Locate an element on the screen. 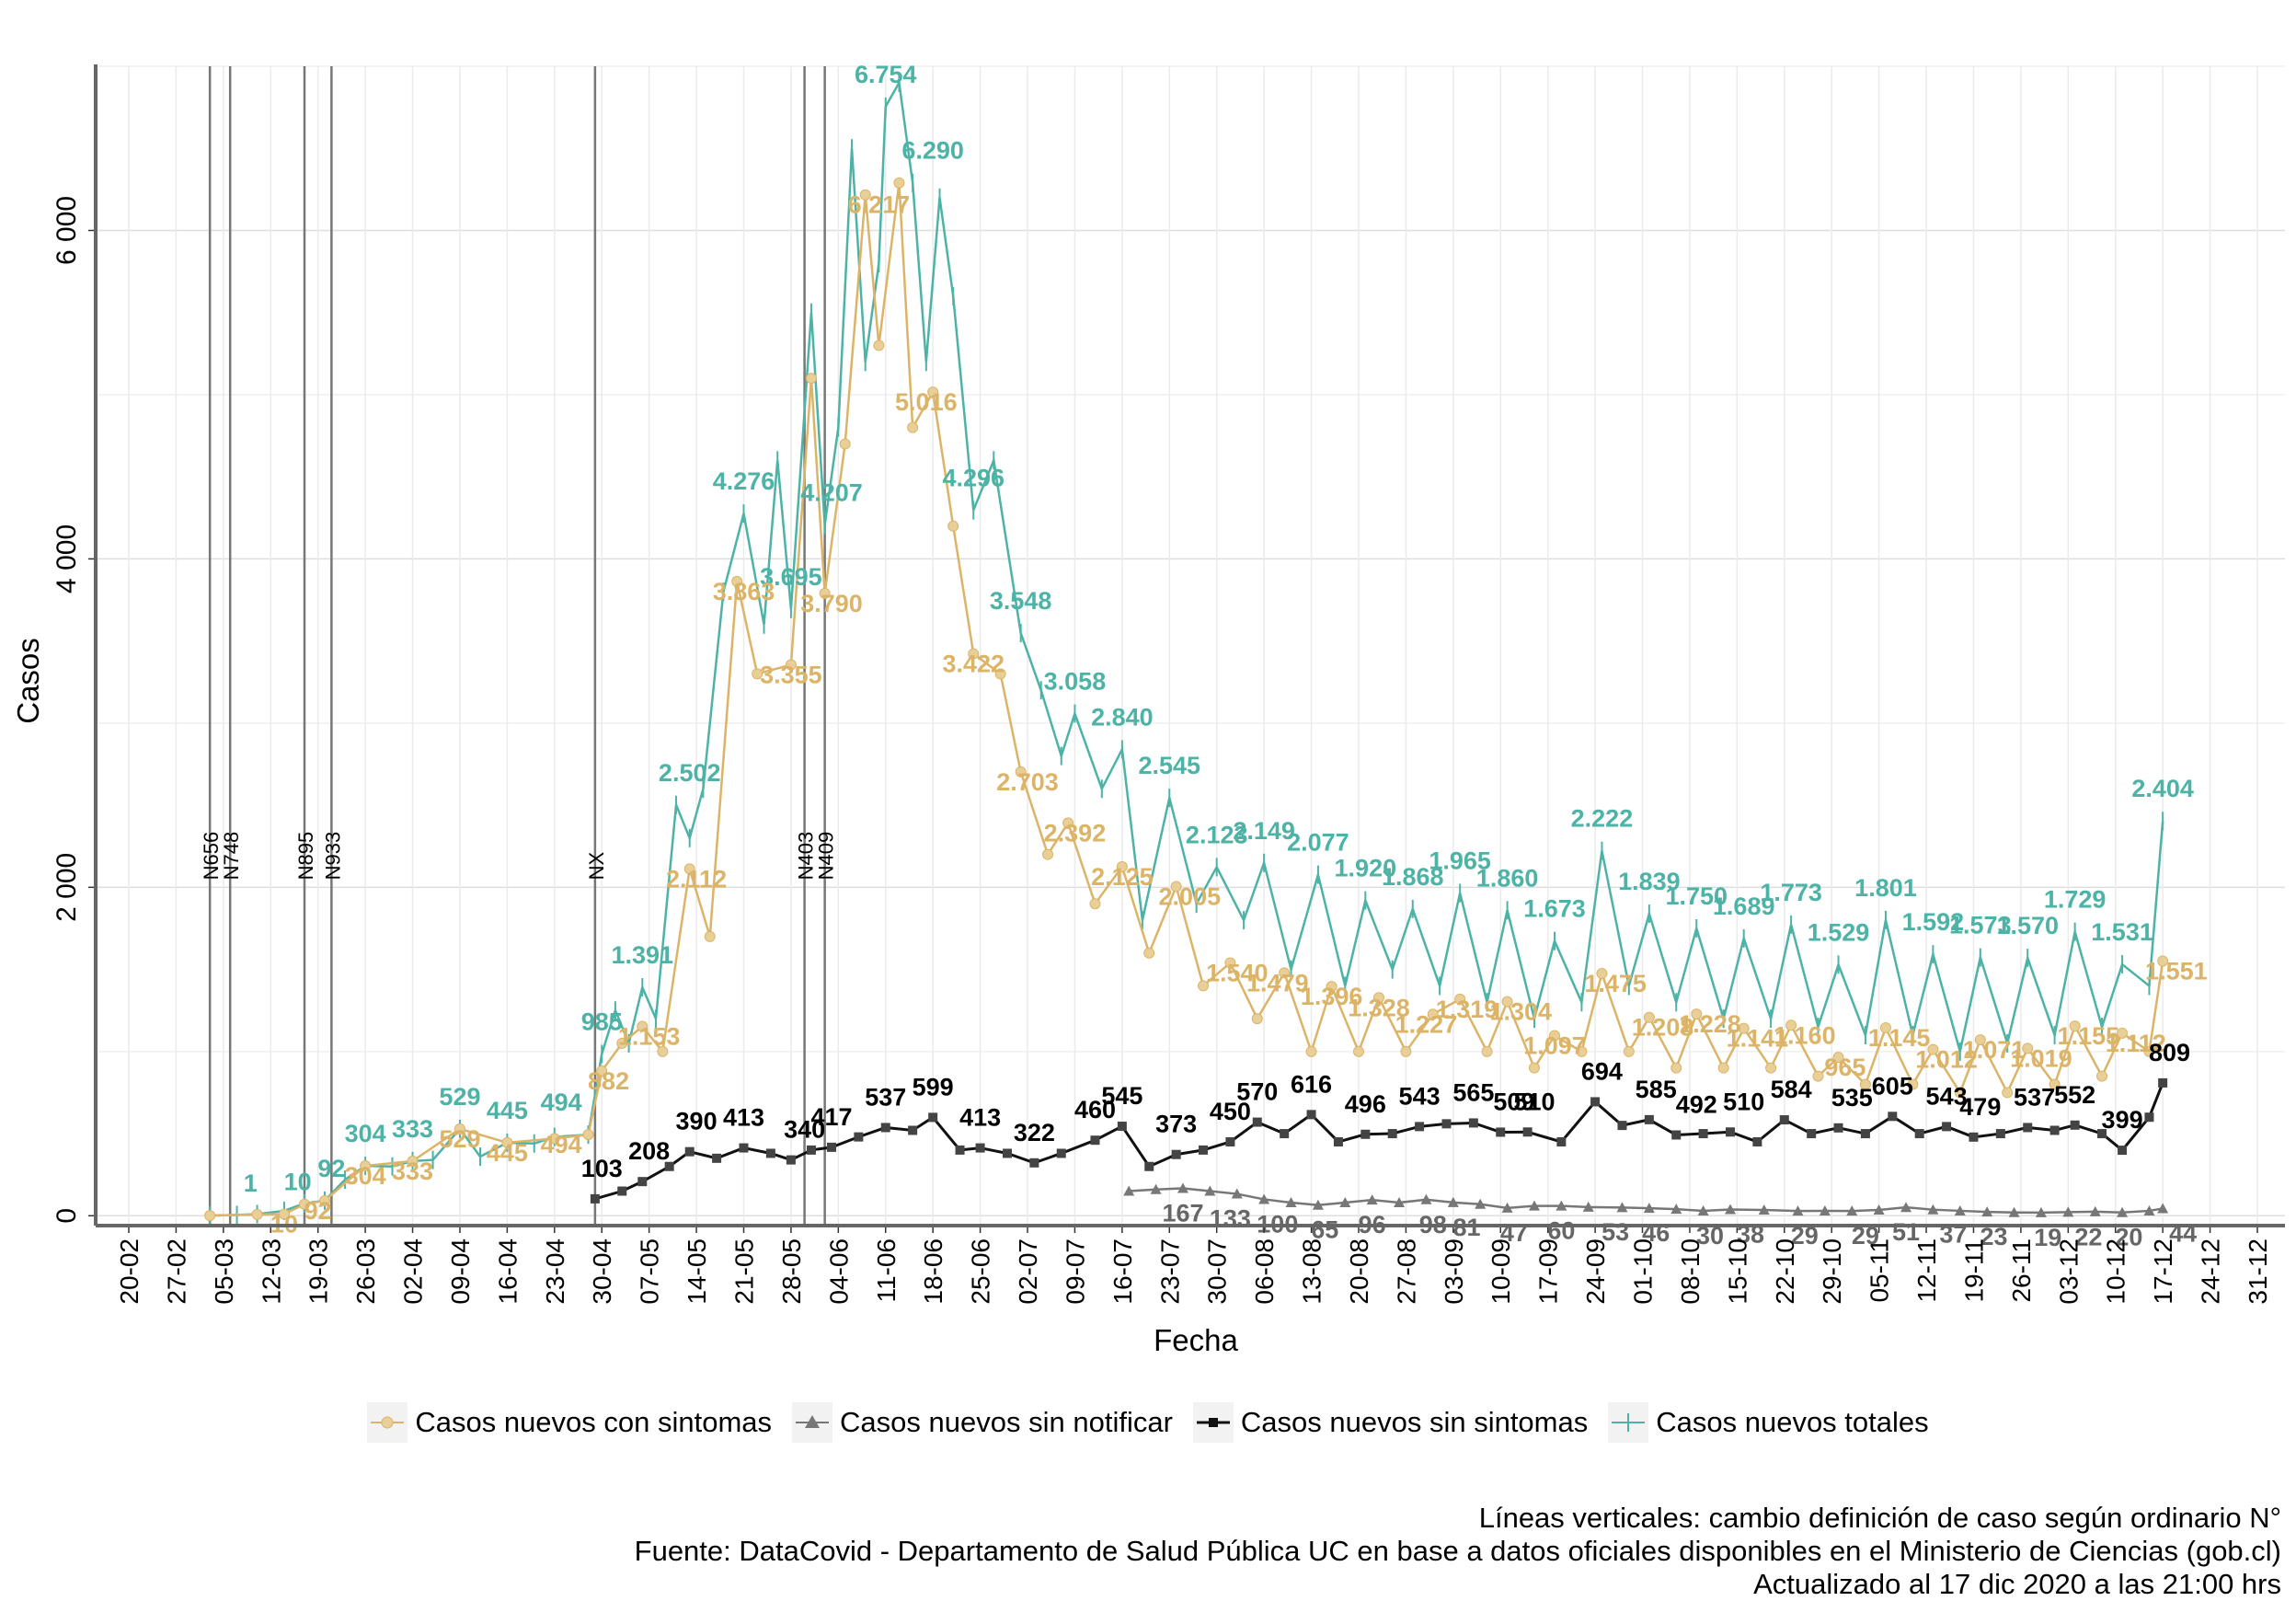 This screenshot has width=2296, height=1601. x-tick-label: 29-10 is located at coordinates (1832, 1271).